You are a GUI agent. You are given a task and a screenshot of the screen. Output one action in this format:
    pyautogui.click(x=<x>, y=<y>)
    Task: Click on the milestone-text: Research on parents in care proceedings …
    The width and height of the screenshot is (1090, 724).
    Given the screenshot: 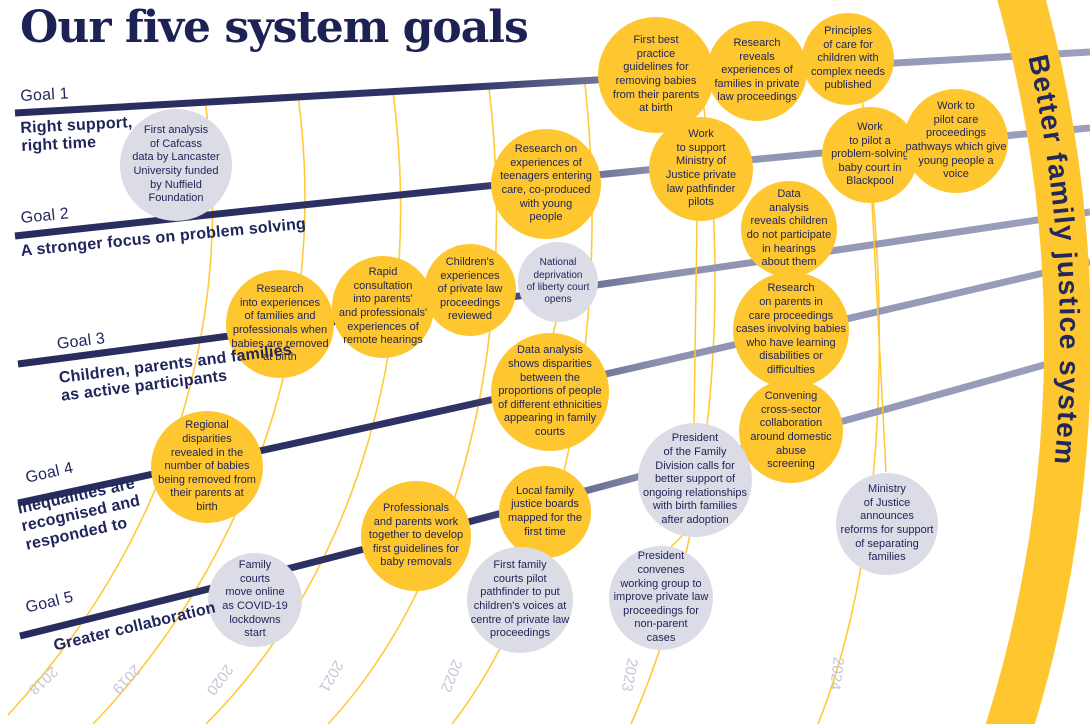 What is the action you would take?
    pyautogui.click(x=791, y=329)
    